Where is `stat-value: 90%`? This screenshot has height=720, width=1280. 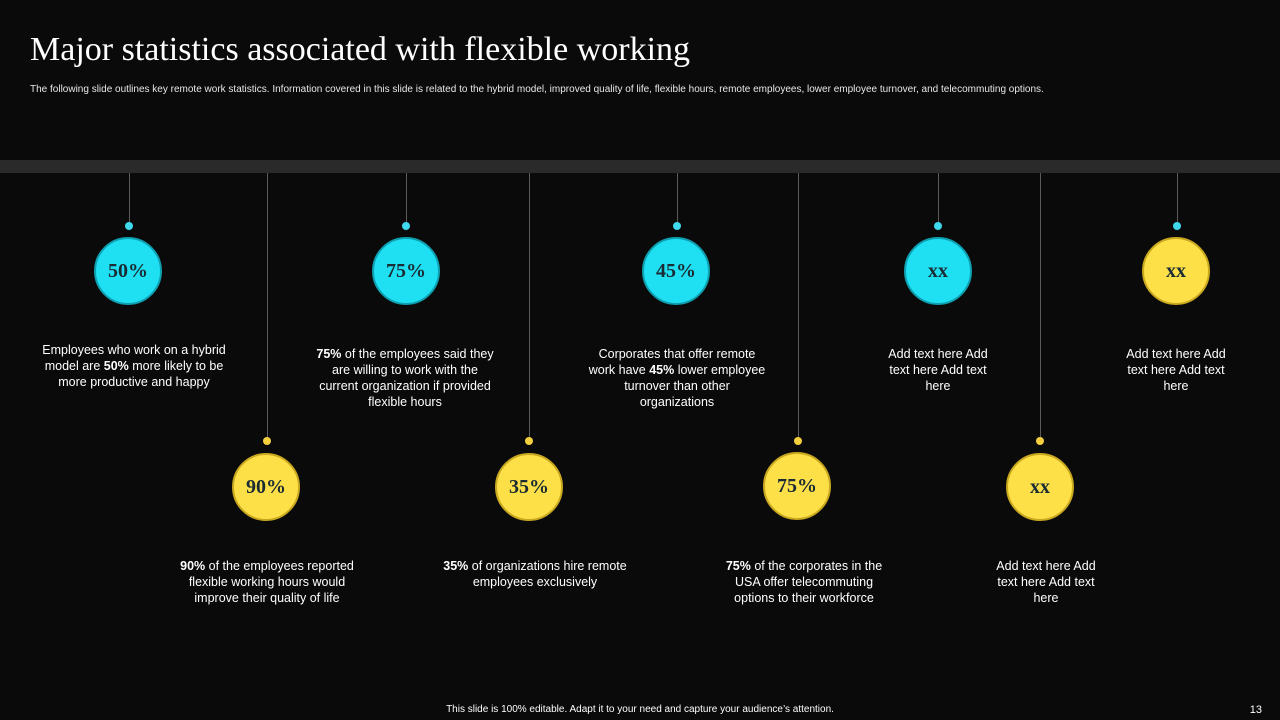
stat-value: 90% is located at coordinates (266, 486).